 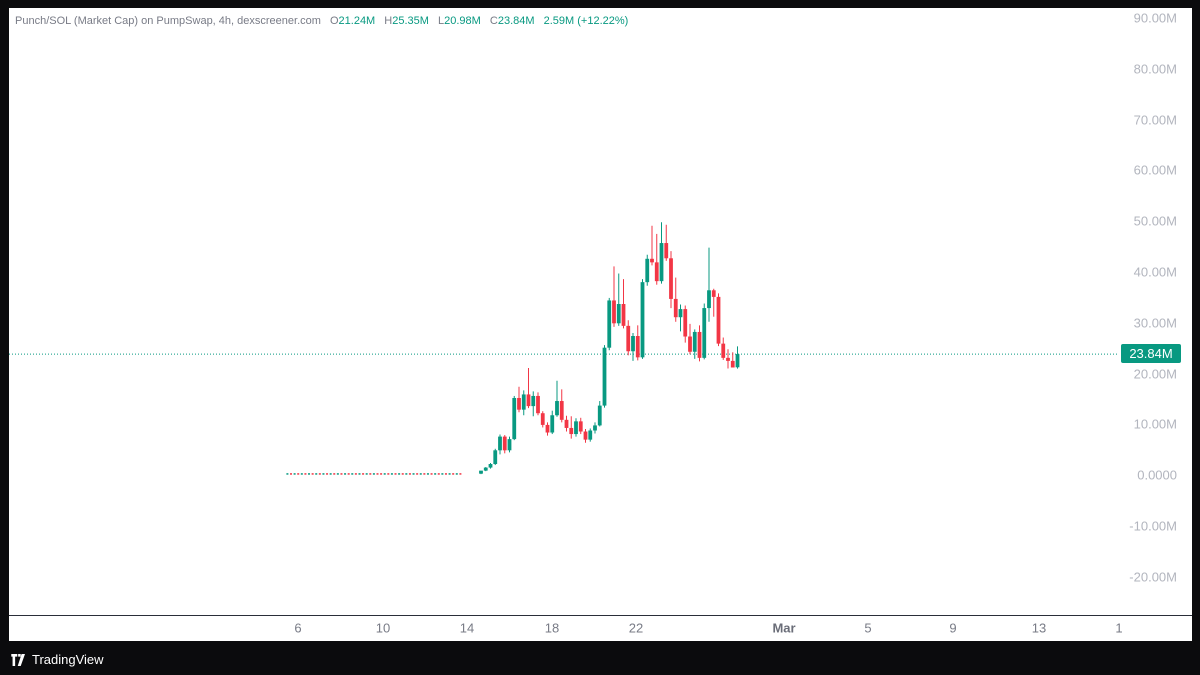 I want to click on price-axis-label: 0.0000, so click(x=1157, y=475).